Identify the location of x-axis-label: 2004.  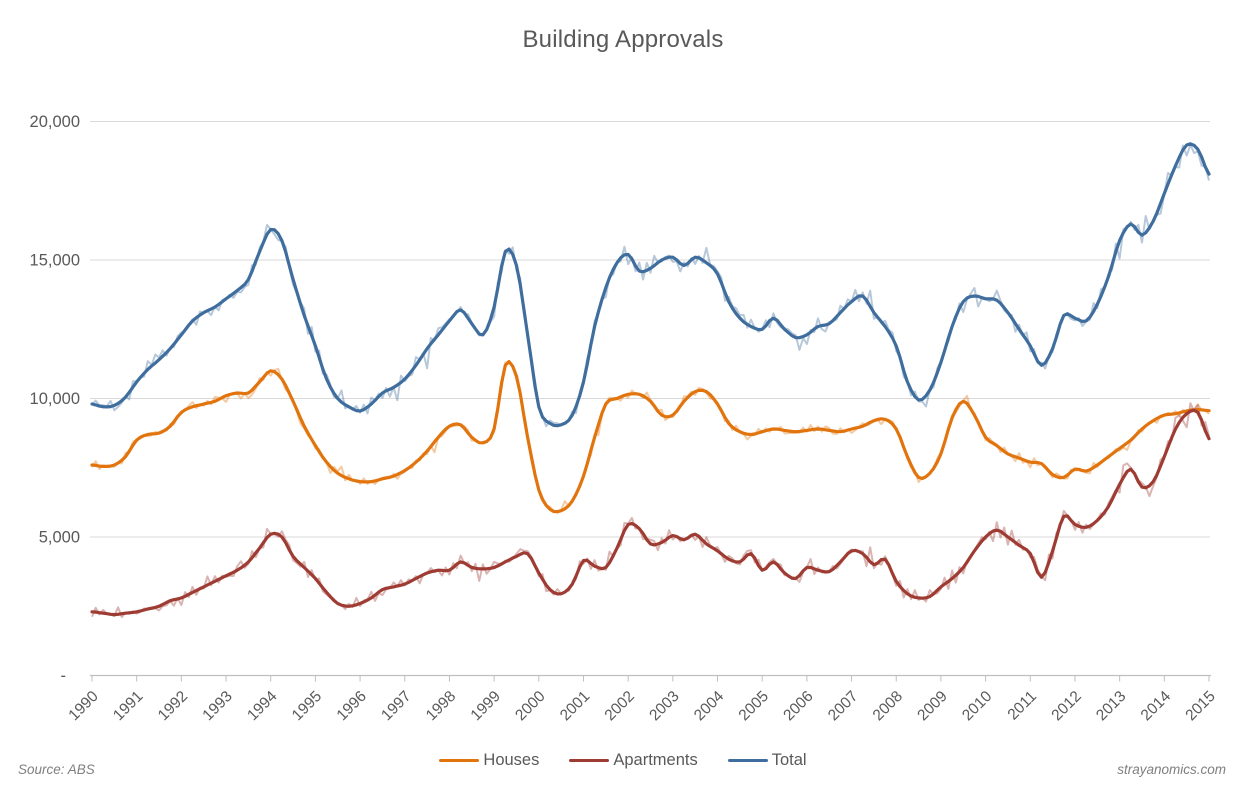
(709, 706).